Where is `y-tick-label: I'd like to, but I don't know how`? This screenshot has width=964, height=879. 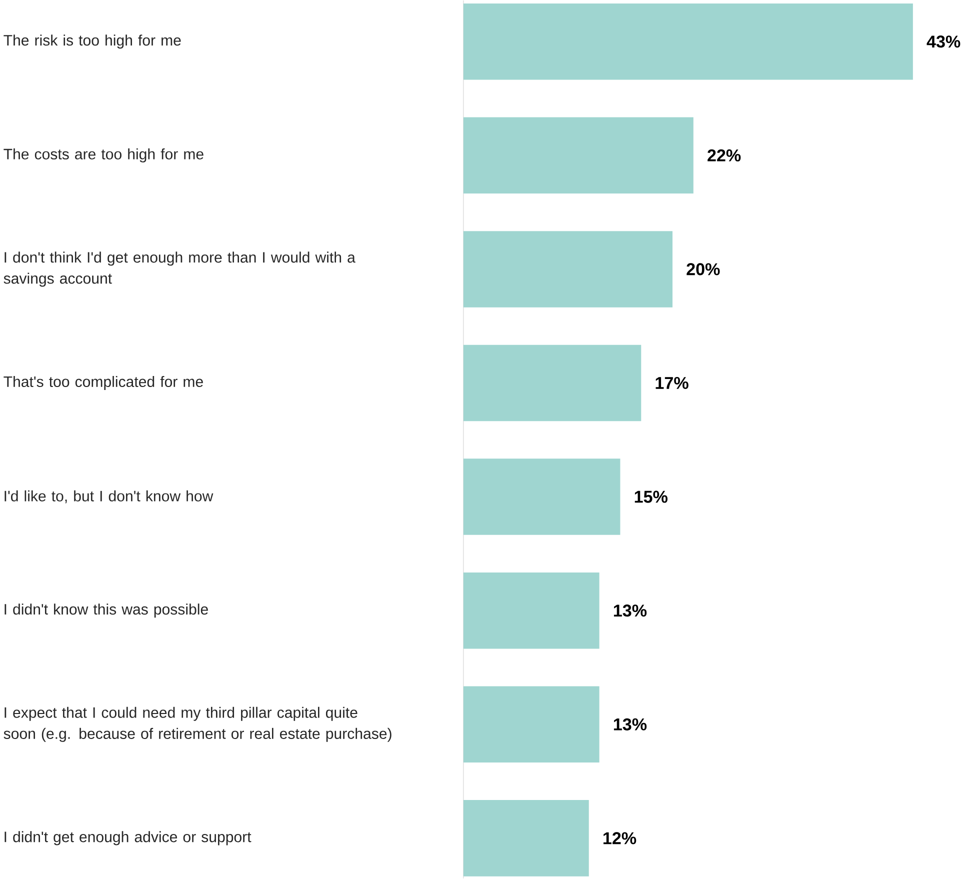 y-tick-label: I'd like to, but I don't know how is located at coordinates (109, 497).